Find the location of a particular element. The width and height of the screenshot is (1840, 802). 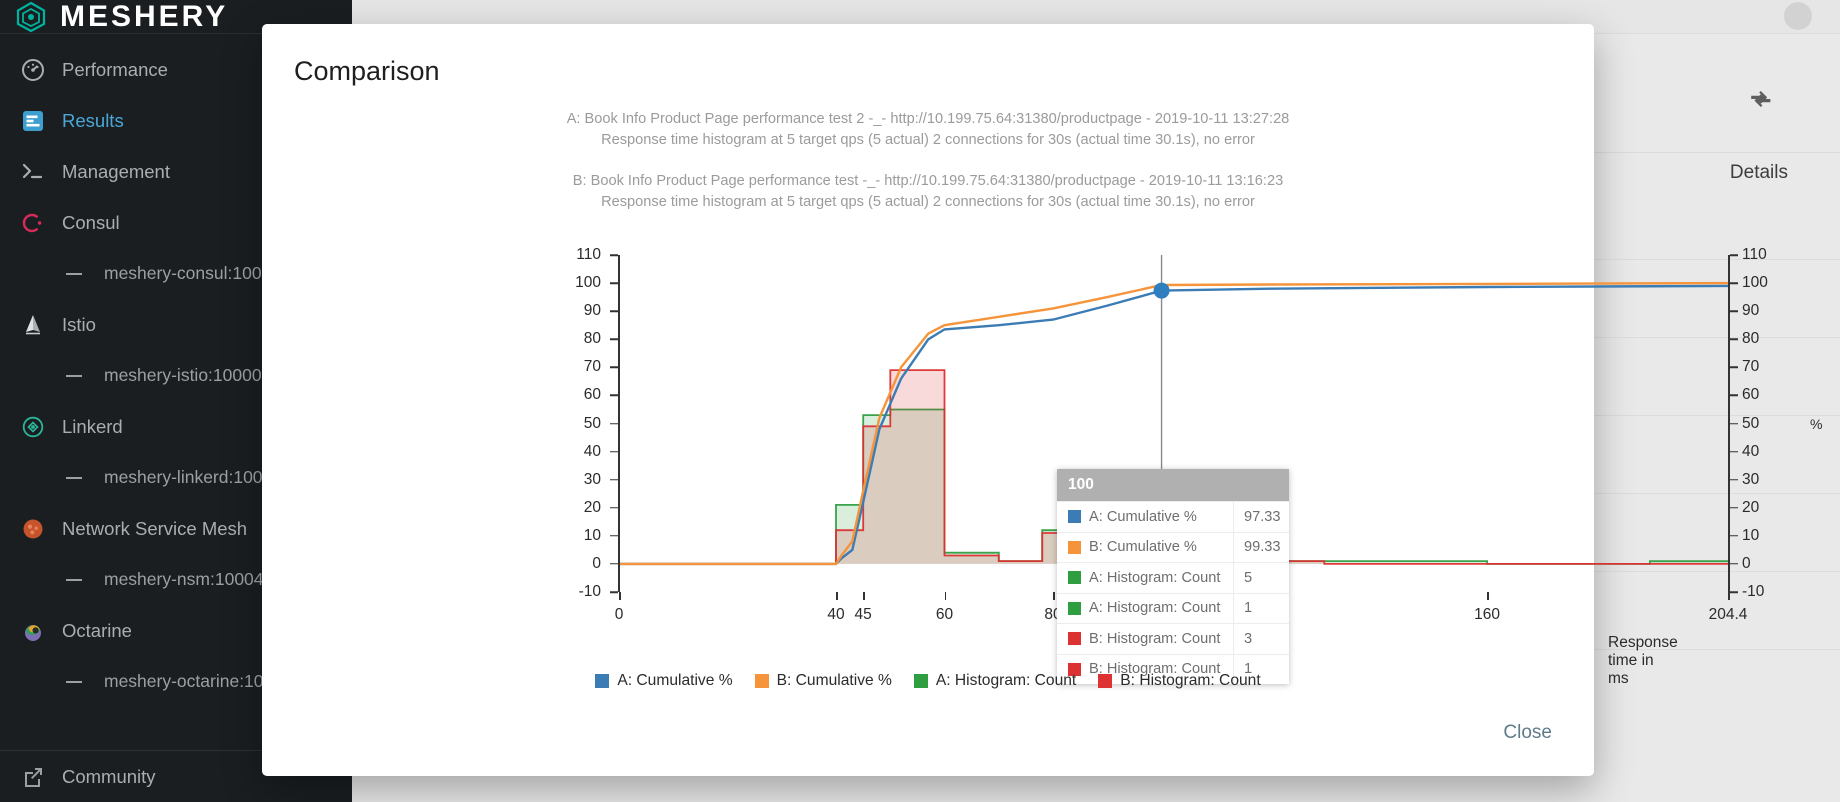

x-tick-label: 60 is located at coordinates (944, 614).